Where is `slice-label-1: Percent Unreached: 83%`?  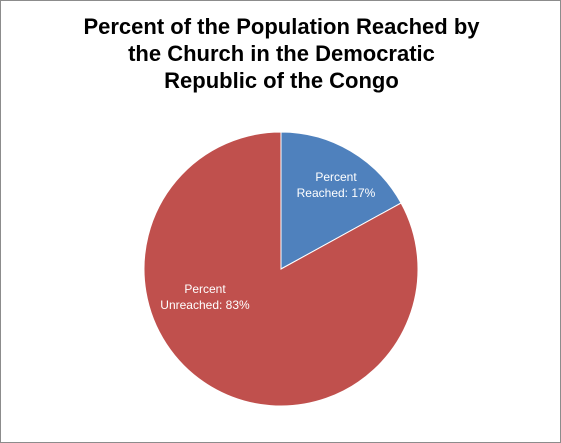 slice-label-1: Percent Unreached: 83% is located at coordinates (205, 297).